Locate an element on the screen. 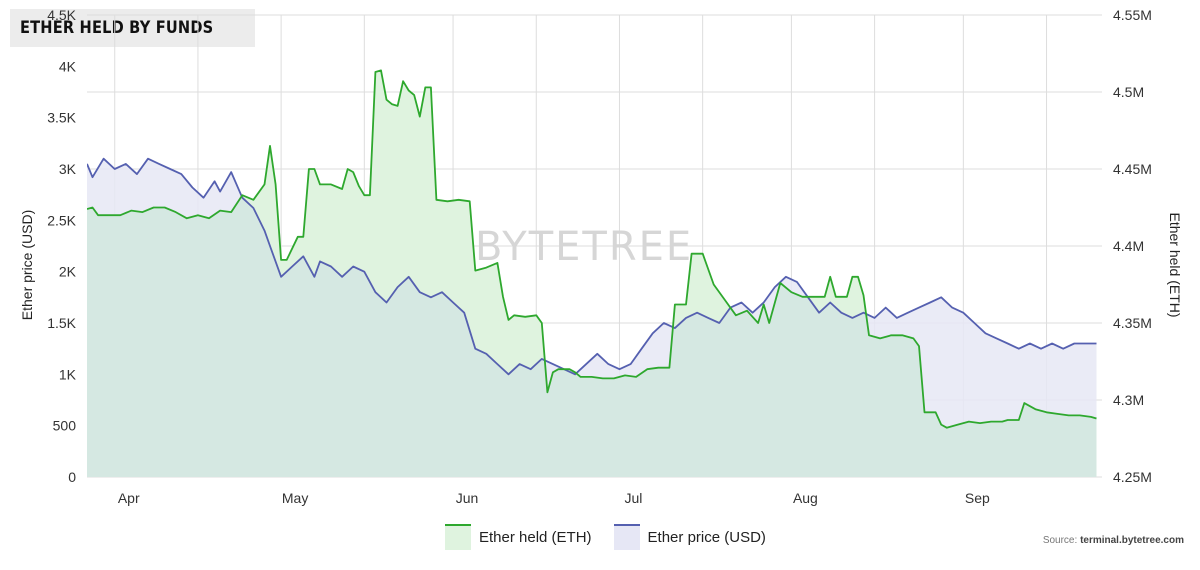 This screenshot has height=570, width=1200. legend-swatch-price is located at coordinates (626, 537).